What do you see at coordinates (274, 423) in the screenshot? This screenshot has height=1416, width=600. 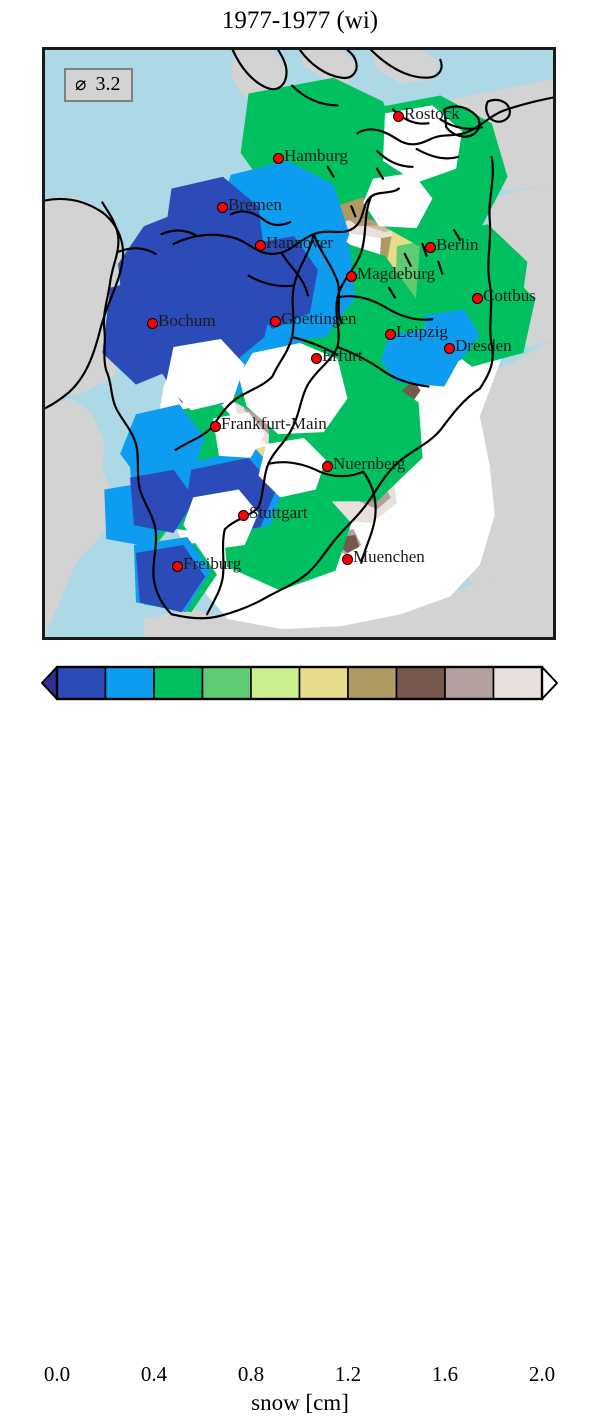 I see `city-label: Frankfurt-Main` at bounding box center [274, 423].